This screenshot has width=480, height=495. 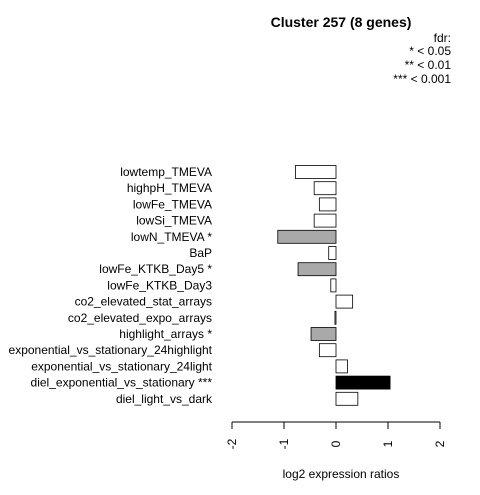 What do you see at coordinates (341, 474) in the screenshot?
I see `x-axis-label: log2 expression ratios` at bounding box center [341, 474].